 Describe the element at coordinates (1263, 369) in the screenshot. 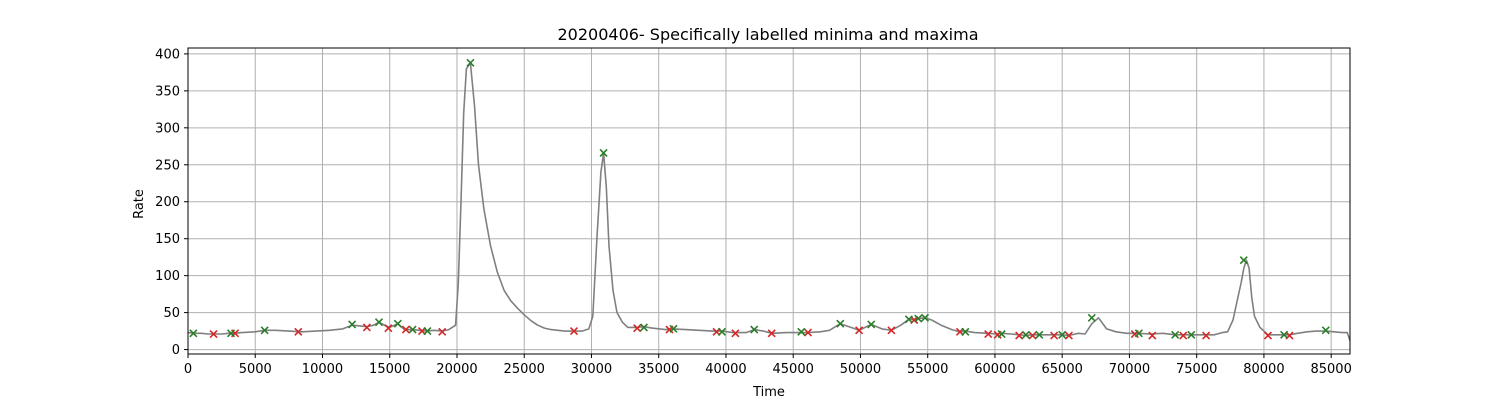

I see `x-tick-label: 80000` at that location.